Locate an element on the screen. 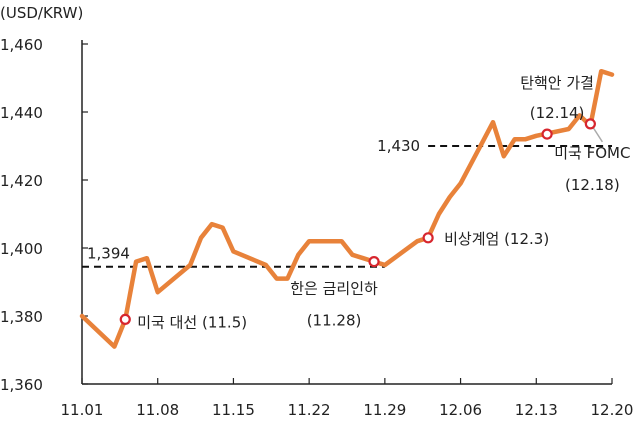  y-tick-label: 1,440 is located at coordinates (21, 113).